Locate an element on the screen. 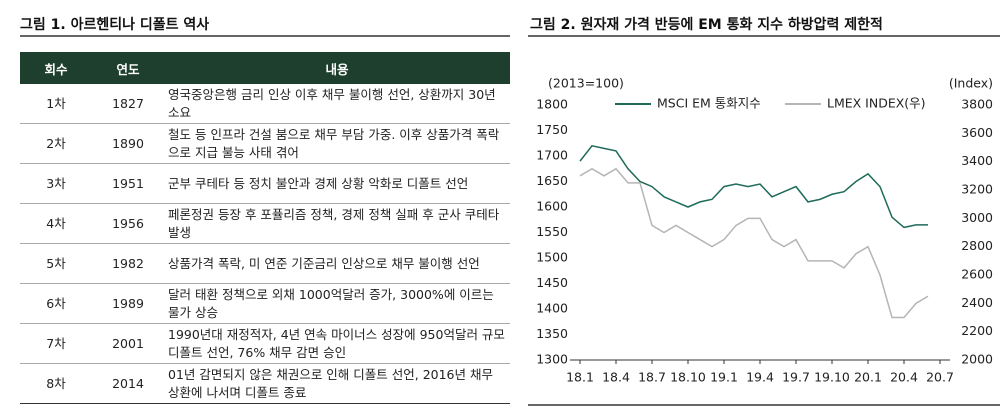  header-cell: 회수 is located at coordinates (56, 68).